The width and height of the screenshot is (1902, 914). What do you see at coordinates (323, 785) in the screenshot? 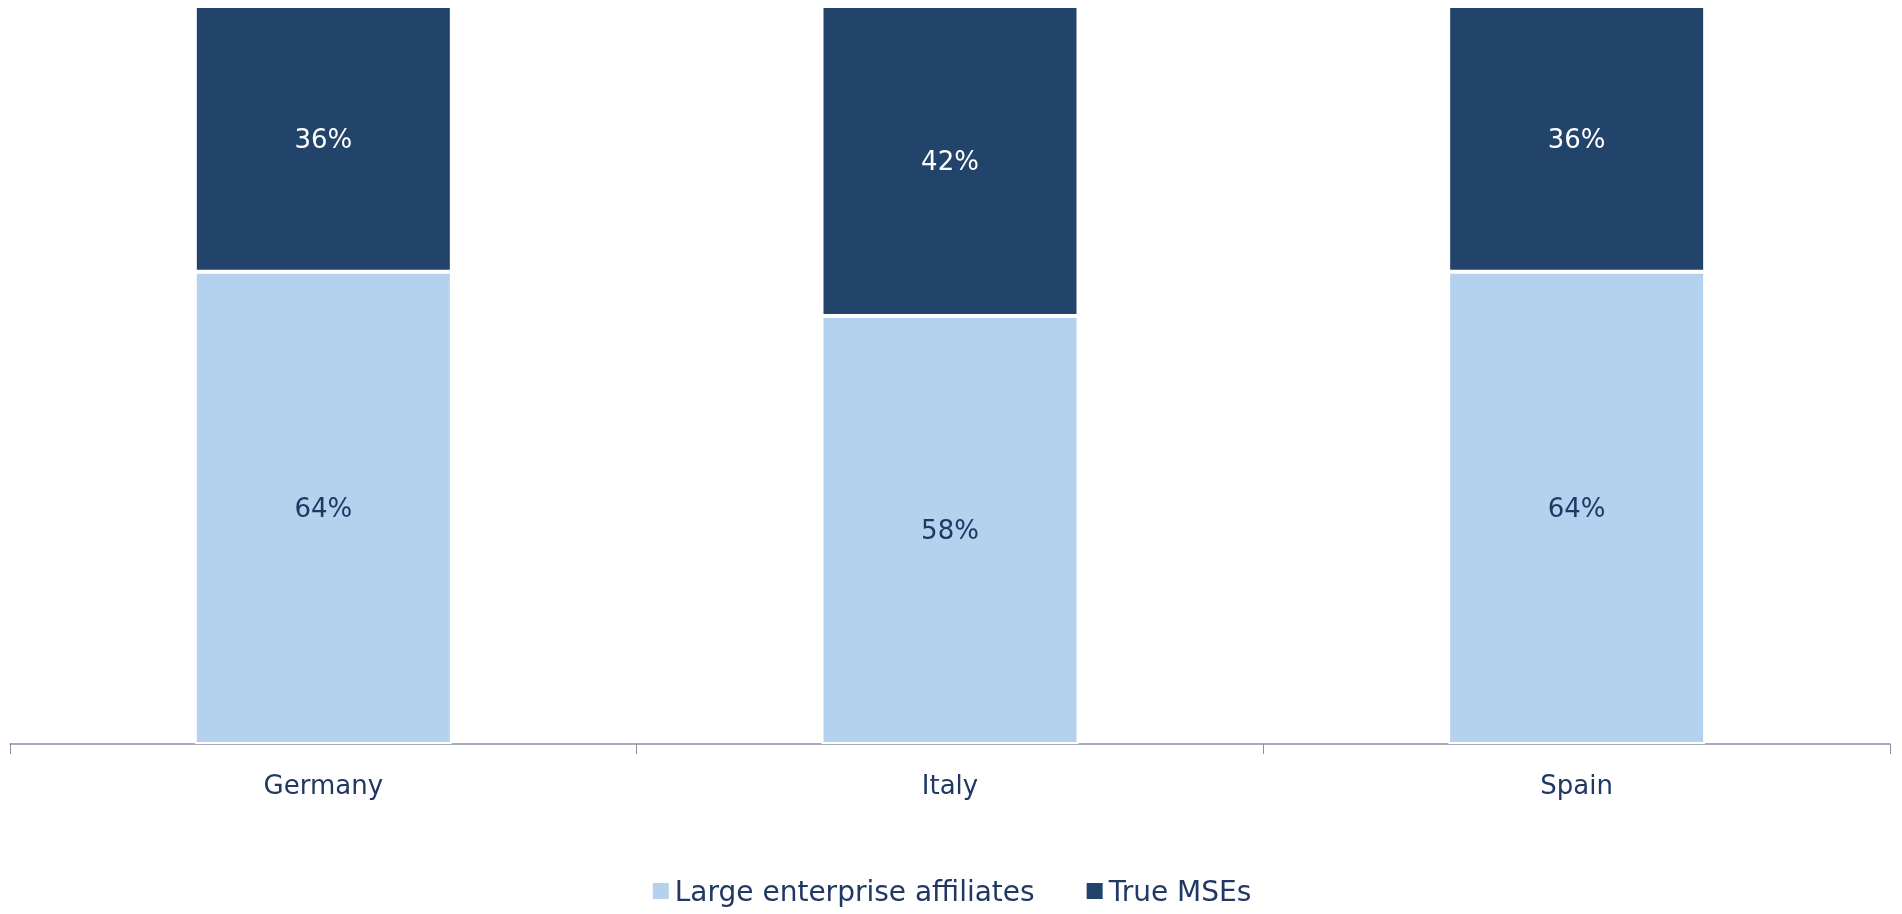
I see `x-tick-label: Germany` at bounding box center [323, 785].